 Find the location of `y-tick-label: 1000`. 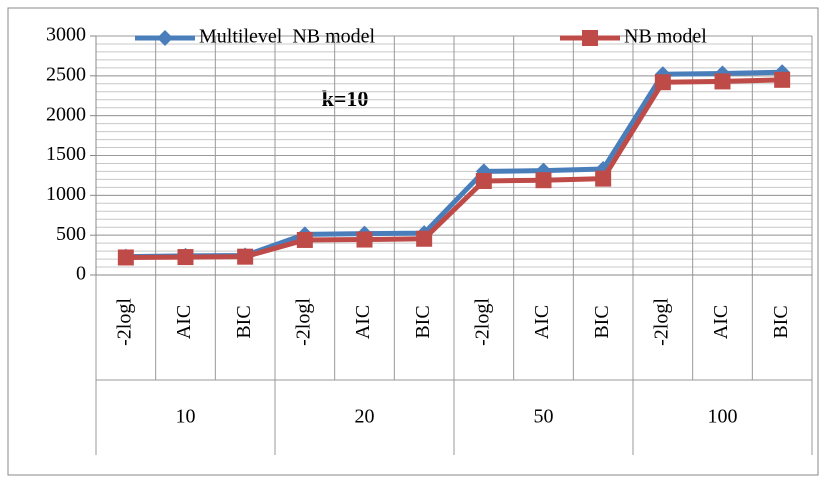

y-tick-label: 1000 is located at coordinates (66, 194).